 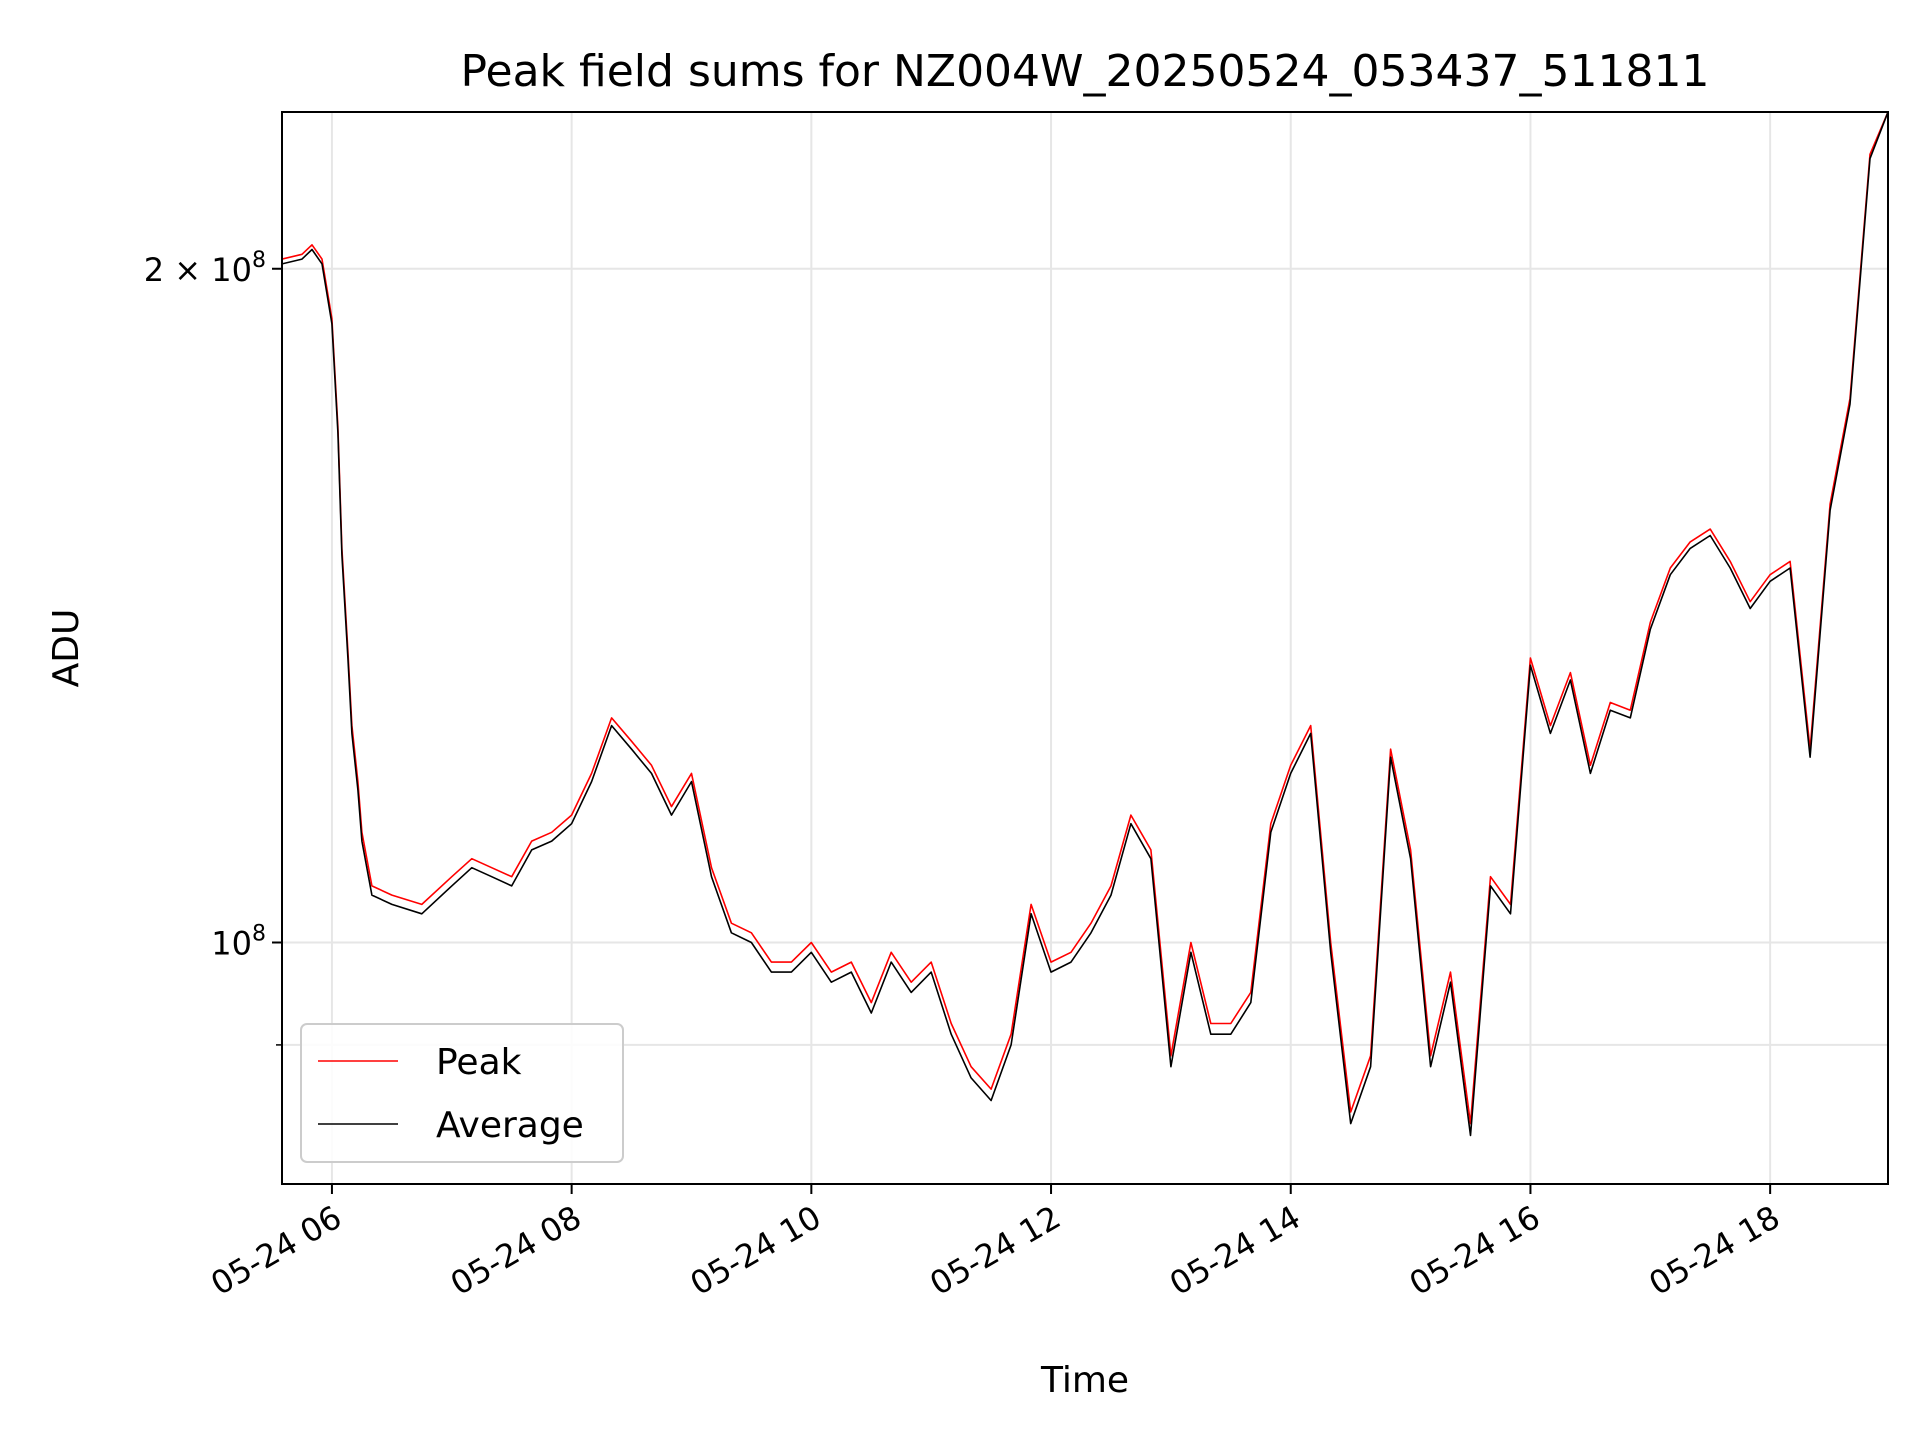 I want to click on y-axis-label: ADU, so click(x=66, y=648).